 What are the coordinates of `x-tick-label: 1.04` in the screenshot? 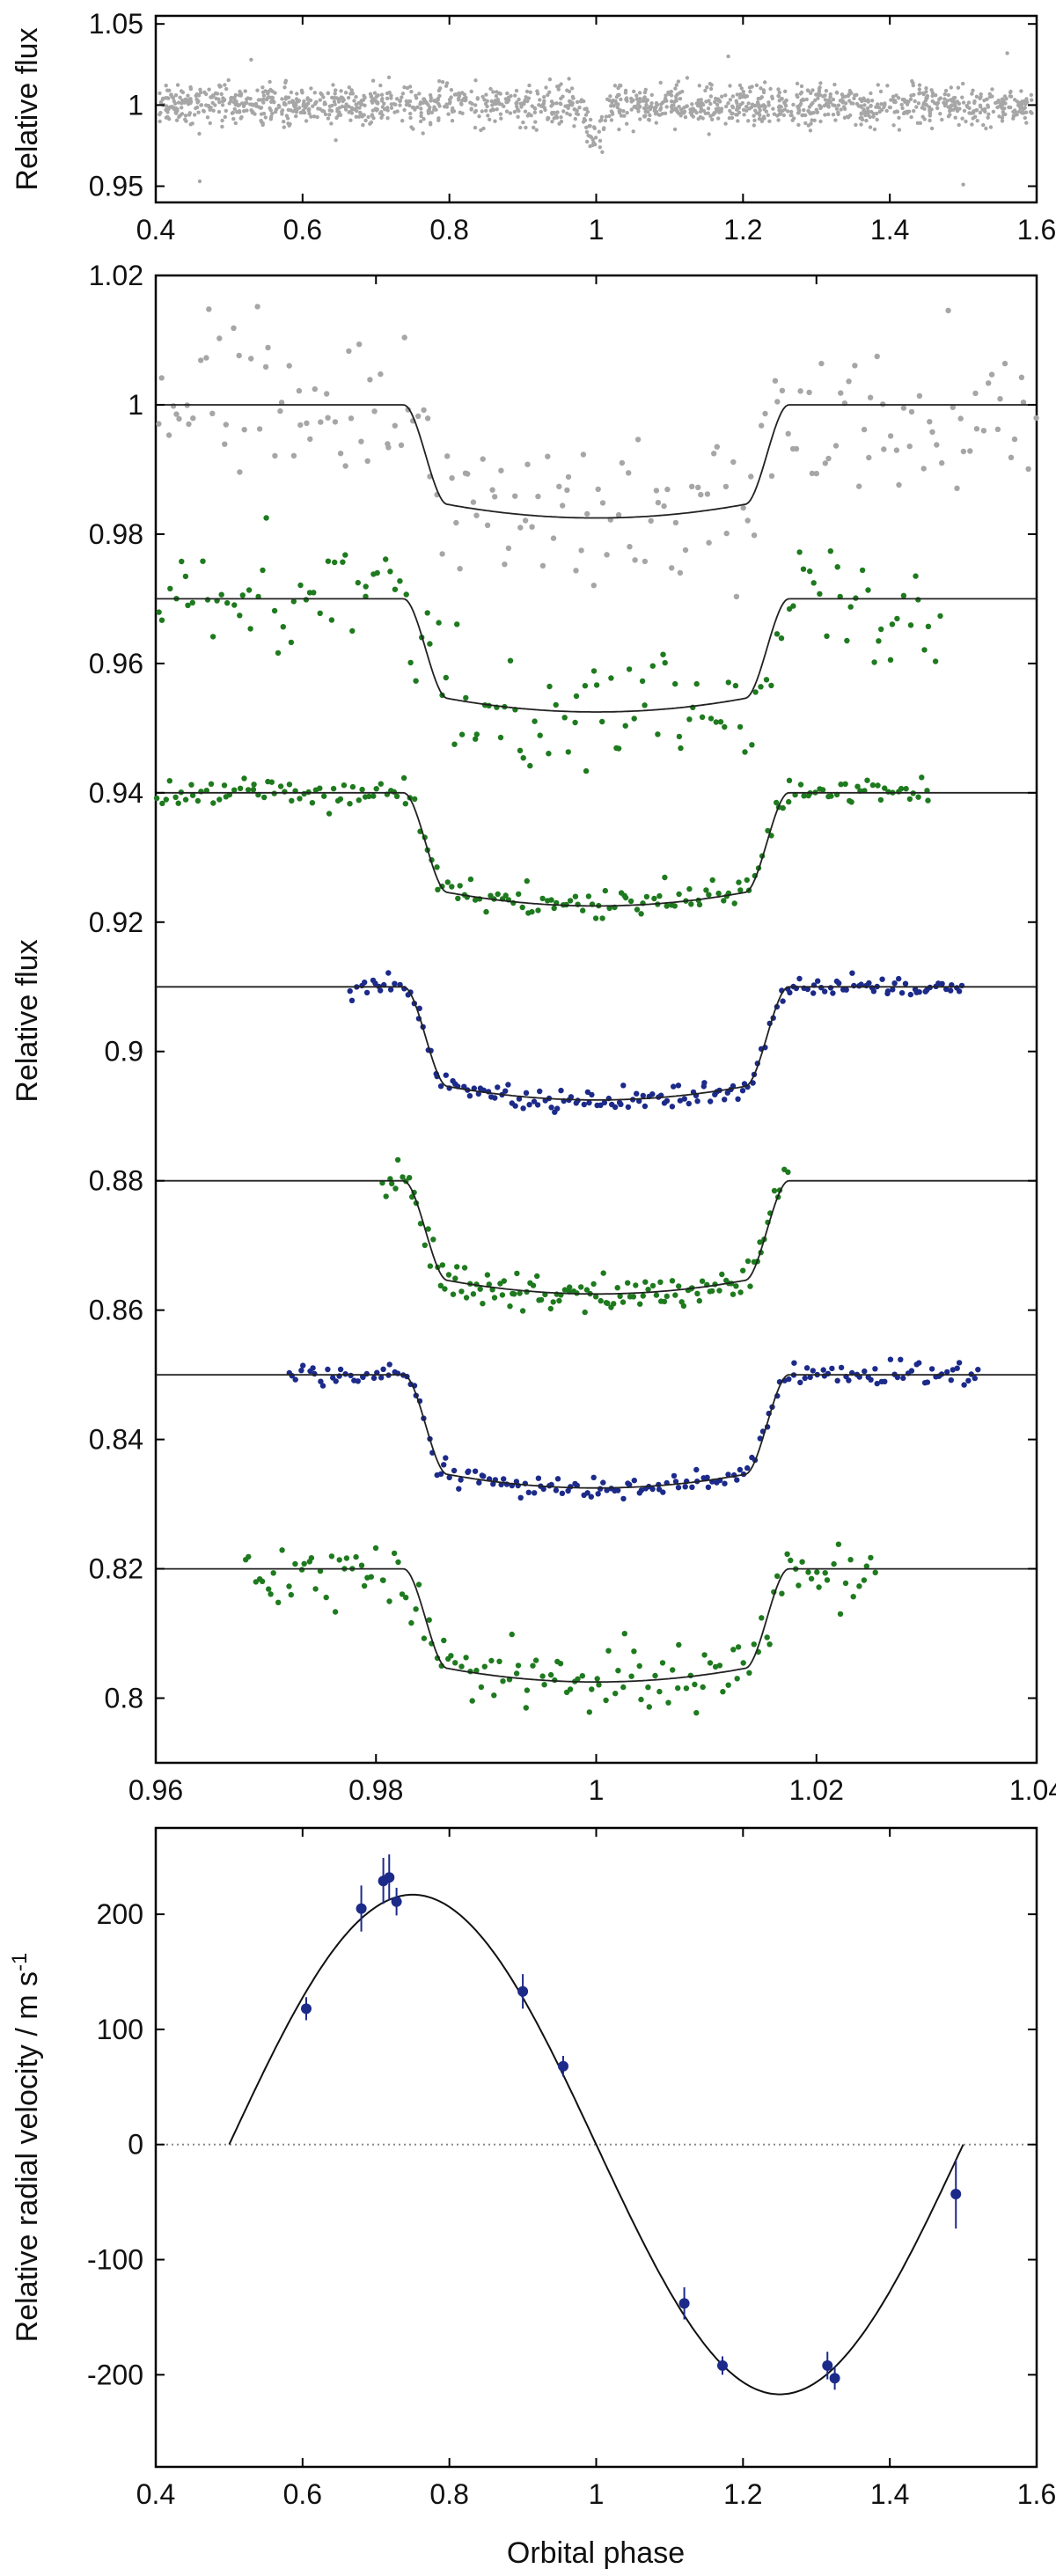 It's located at (1033, 1790).